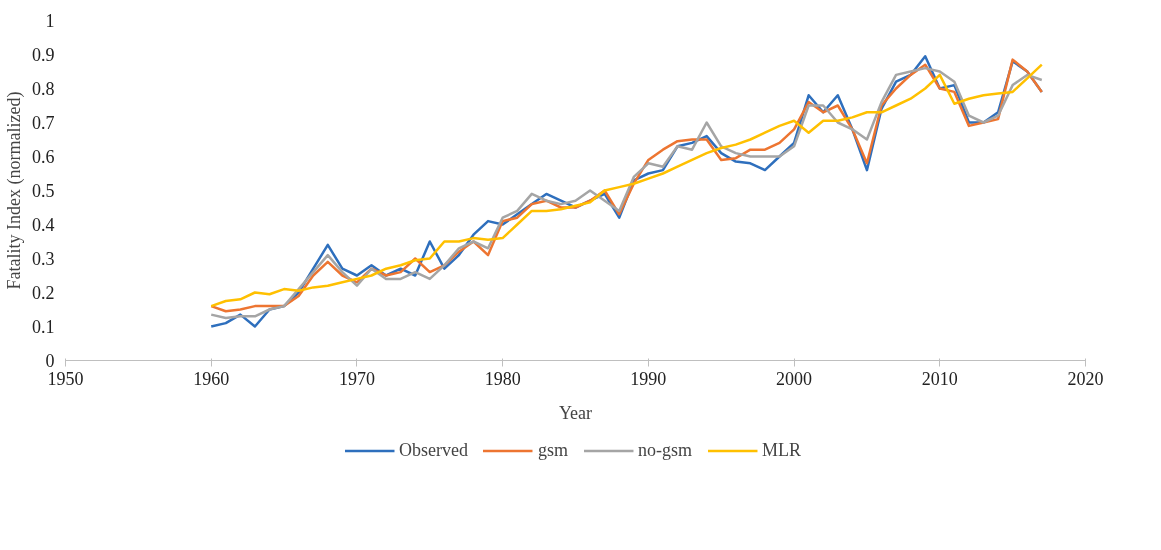 The image size is (1161, 550). What do you see at coordinates (43, 259) in the screenshot?
I see `y-tick-label: 0.3` at bounding box center [43, 259].